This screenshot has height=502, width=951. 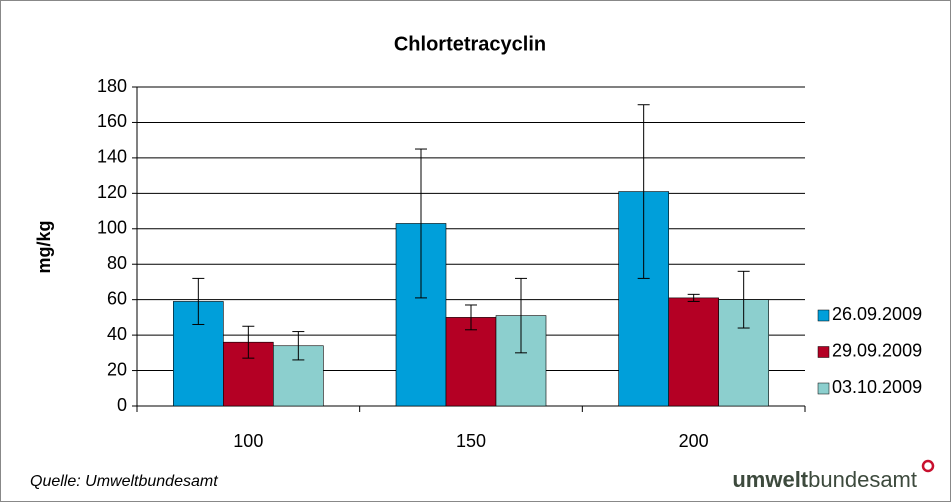 I want to click on y-tick-label: 80, so click(x=117, y=263).